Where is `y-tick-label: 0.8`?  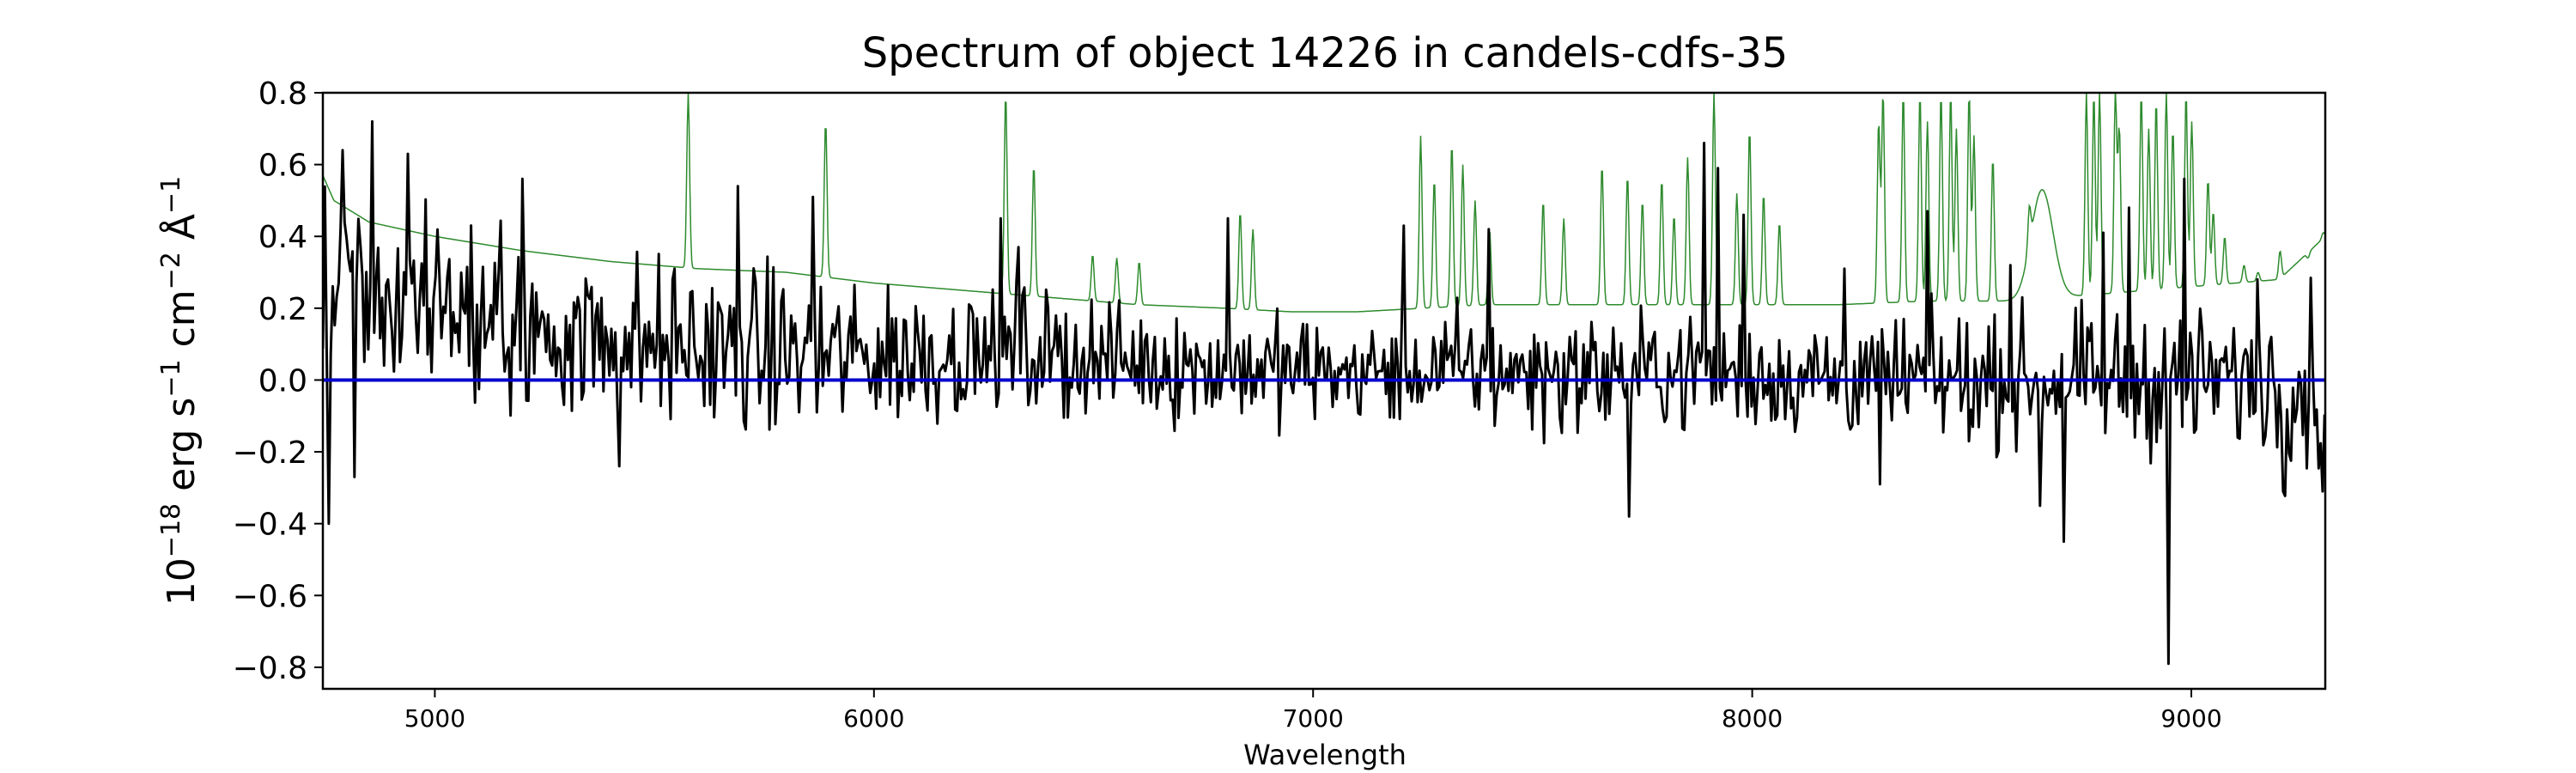 y-tick-label: 0.8 is located at coordinates (282, 94).